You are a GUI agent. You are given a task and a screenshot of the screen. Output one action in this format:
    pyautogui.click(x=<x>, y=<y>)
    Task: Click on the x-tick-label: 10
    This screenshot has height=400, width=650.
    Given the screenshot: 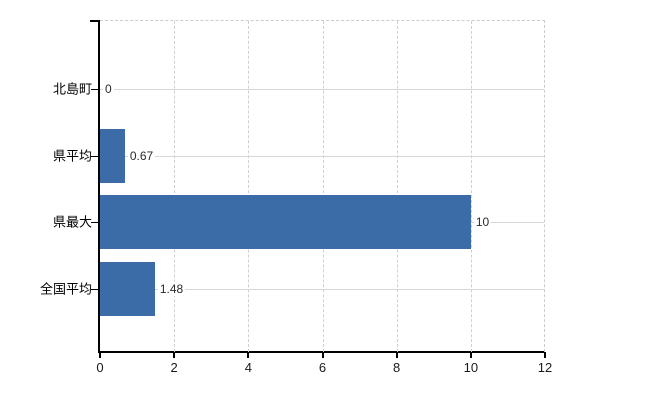 What is the action you would take?
    pyautogui.click(x=471, y=367)
    